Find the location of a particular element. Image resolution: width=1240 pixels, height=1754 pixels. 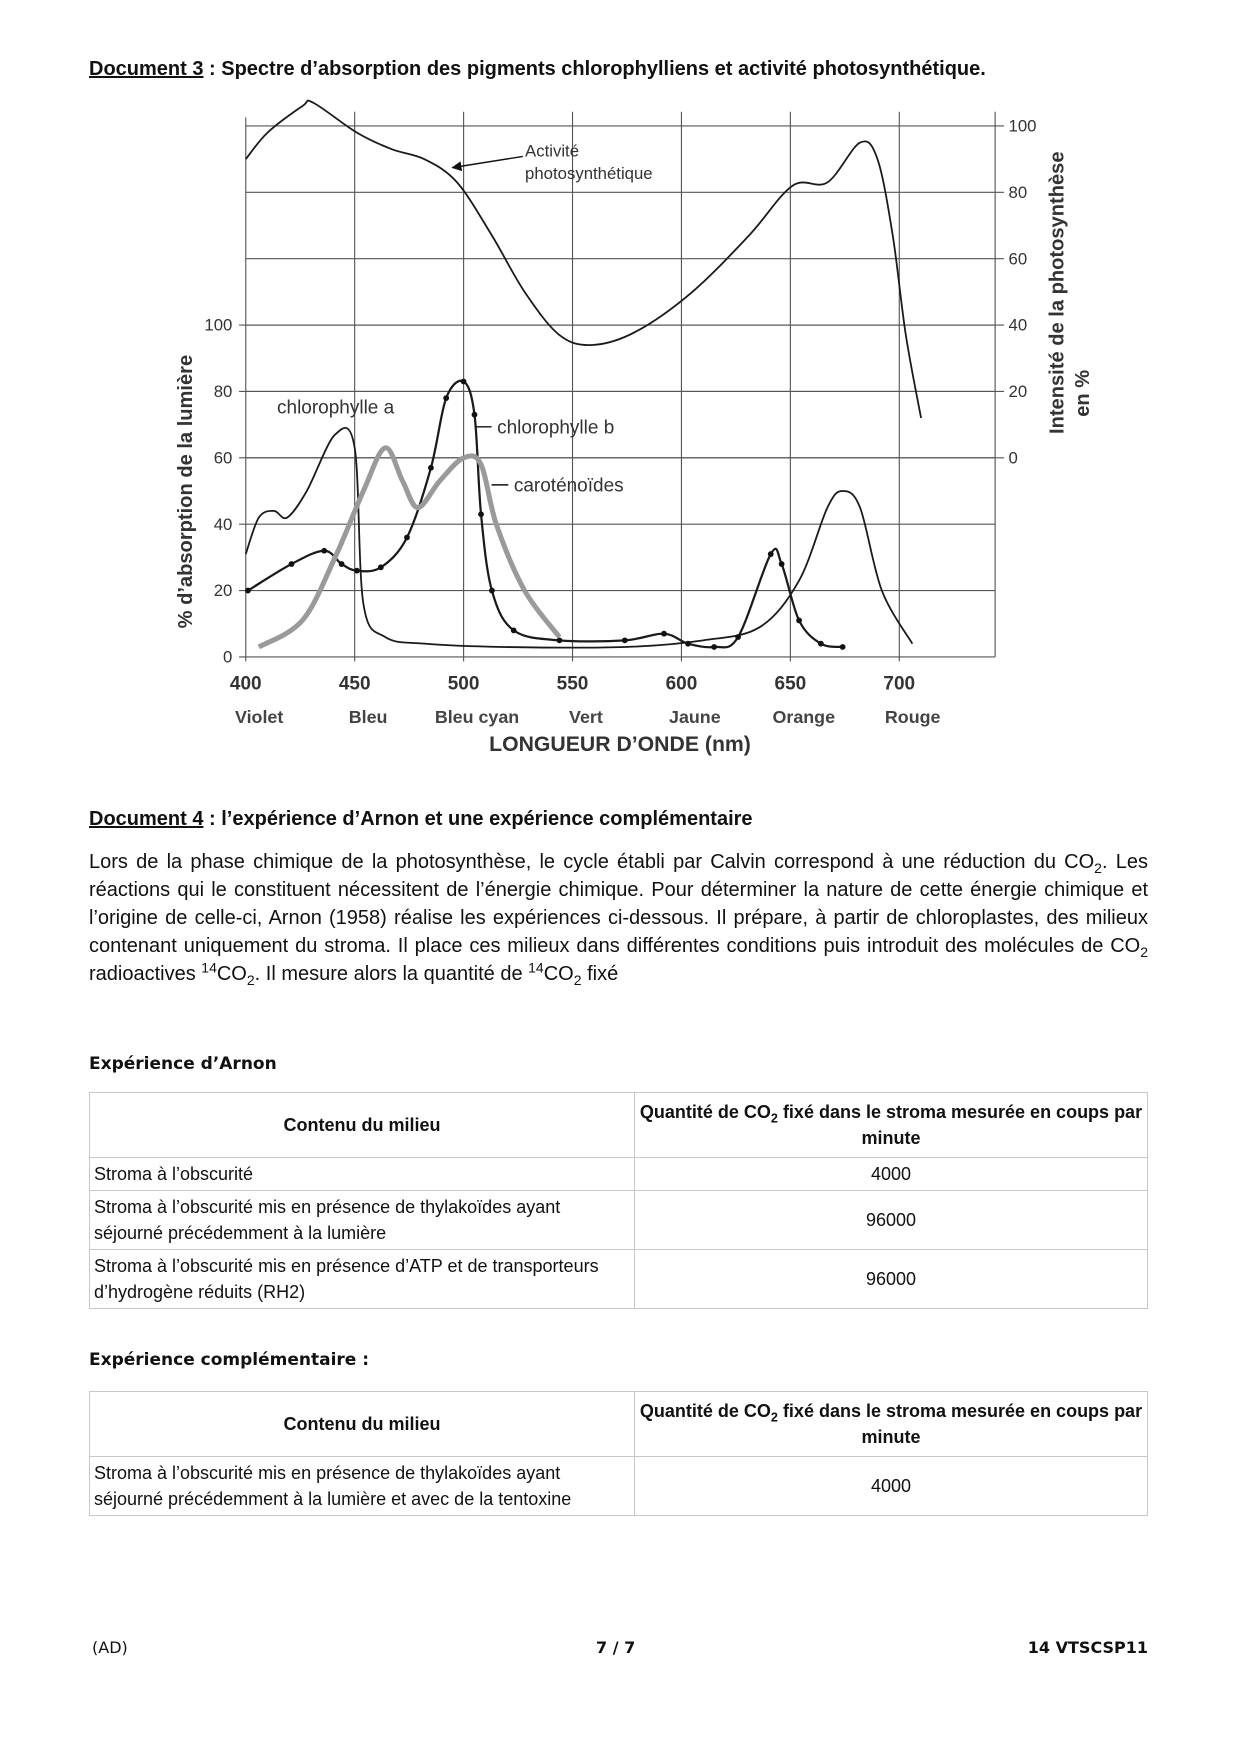

x-tick-label: 650 is located at coordinates (791, 683).